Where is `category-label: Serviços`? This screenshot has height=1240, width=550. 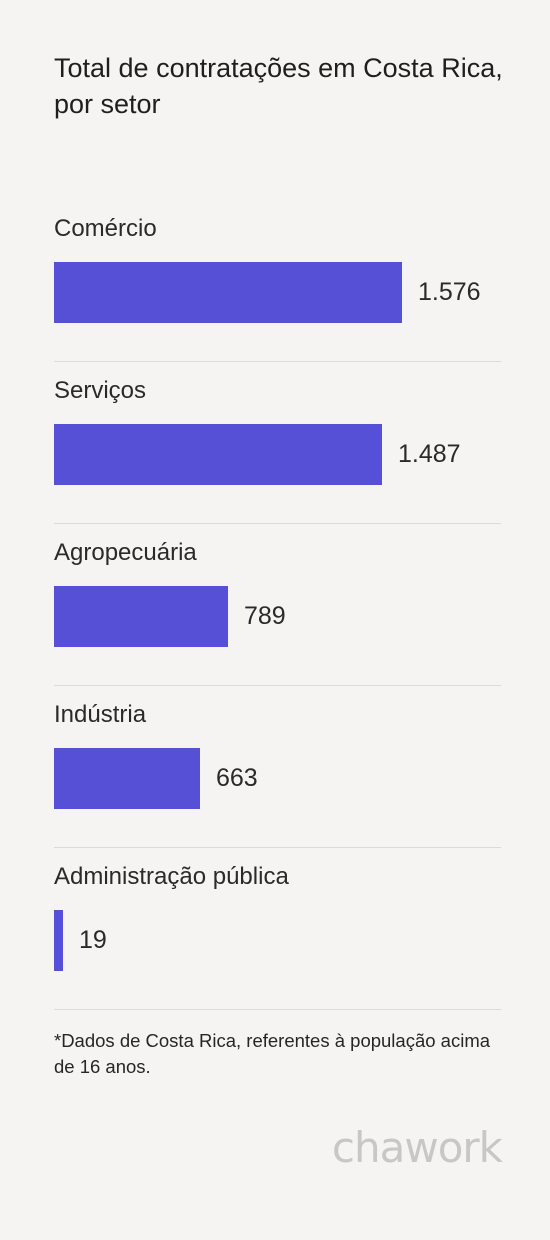 category-label: Serviços is located at coordinates (100, 390).